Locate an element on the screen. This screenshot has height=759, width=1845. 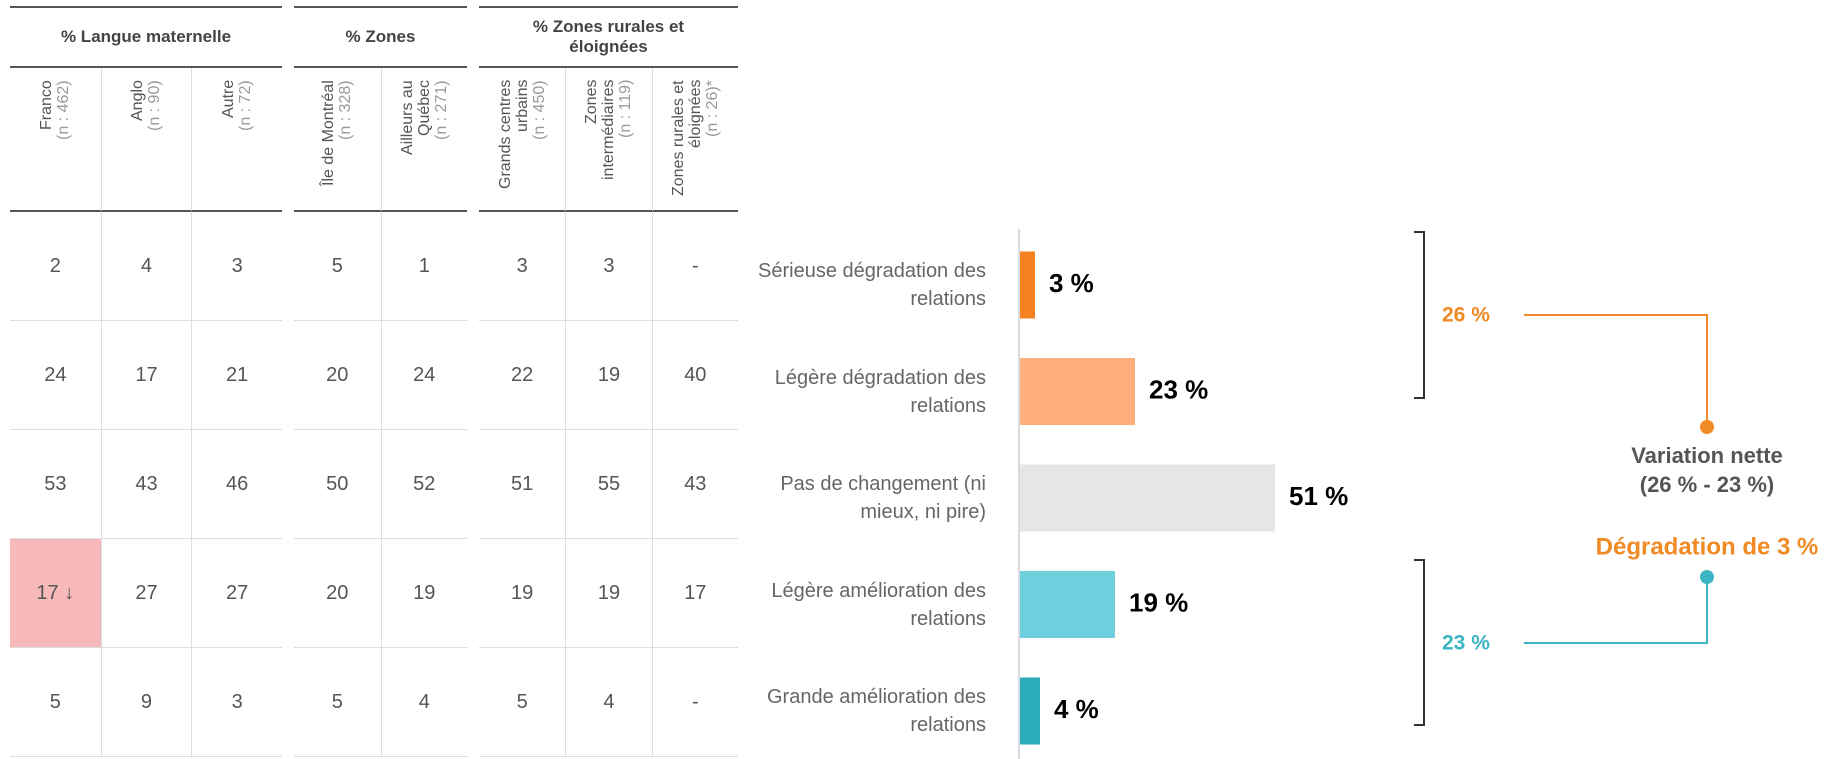
column-label: Ailleurs au Québec is located at coordinates (415, 117).